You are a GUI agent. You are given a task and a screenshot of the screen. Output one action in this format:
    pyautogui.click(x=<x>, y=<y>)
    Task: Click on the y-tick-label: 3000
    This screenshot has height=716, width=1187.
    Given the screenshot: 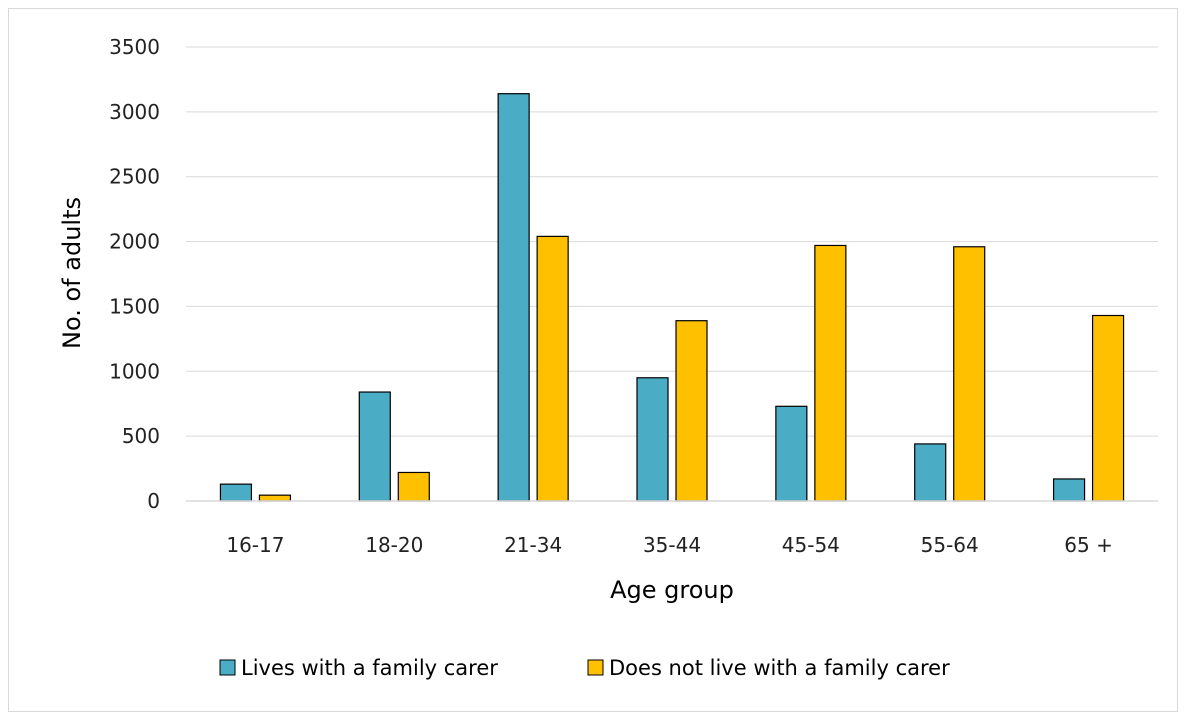 What is the action you would take?
    pyautogui.click(x=134, y=112)
    